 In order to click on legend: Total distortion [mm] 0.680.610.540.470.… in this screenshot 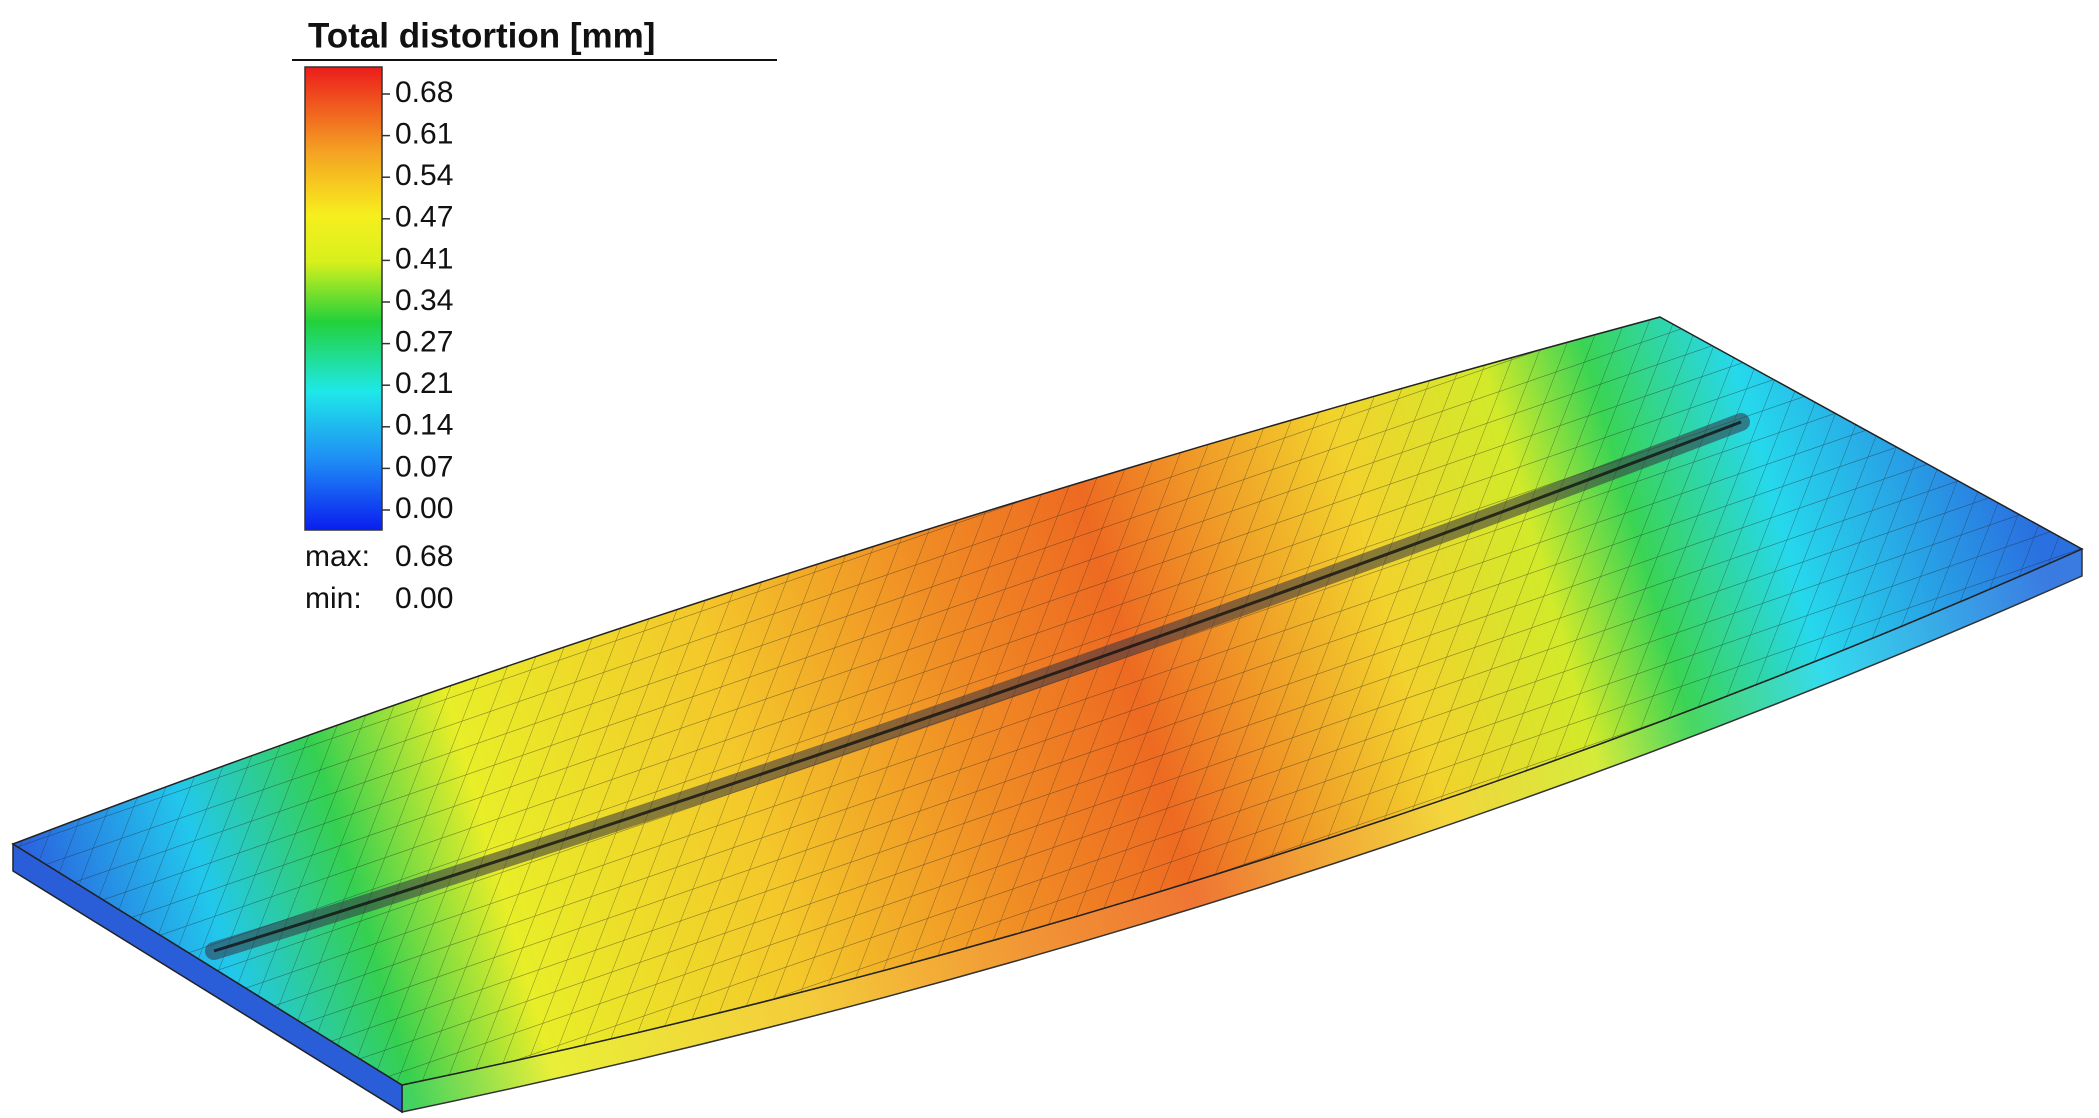, I will do `click(534, 315)`.